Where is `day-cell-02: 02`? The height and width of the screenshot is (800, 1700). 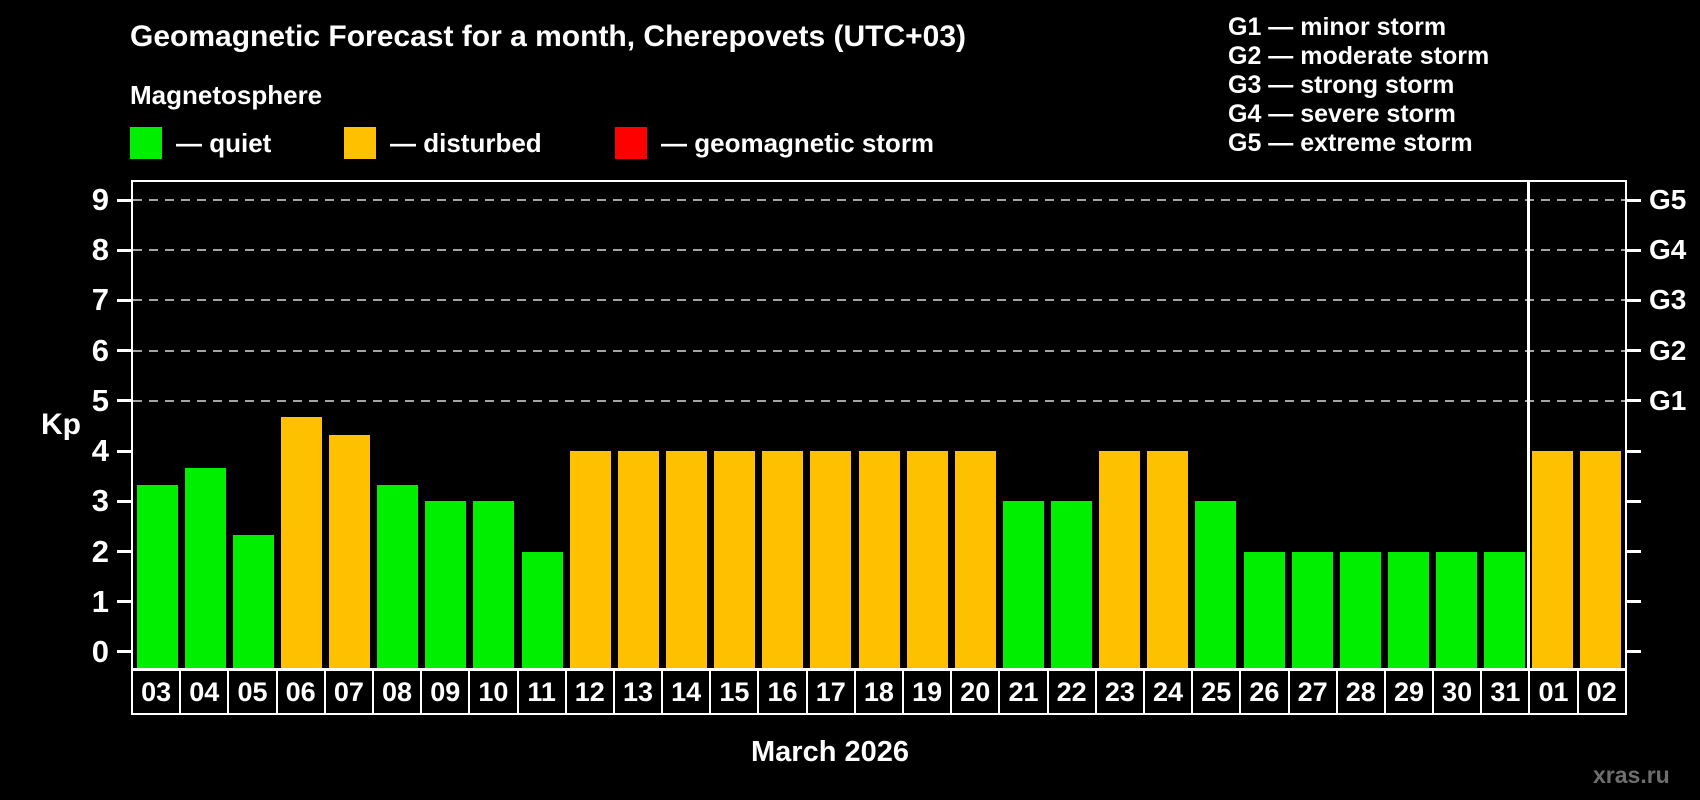
day-cell-02: 02 is located at coordinates (1600, 692).